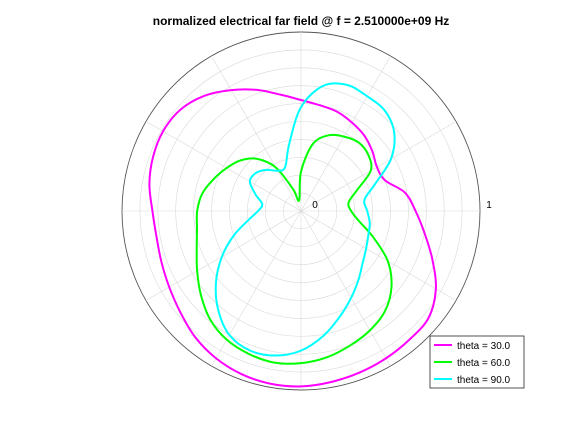 The width and height of the screenshot is (582, 436). I want to click on legend: theta = 30.0 theta = 60.0 theta = 90.0, so click(477, 362).